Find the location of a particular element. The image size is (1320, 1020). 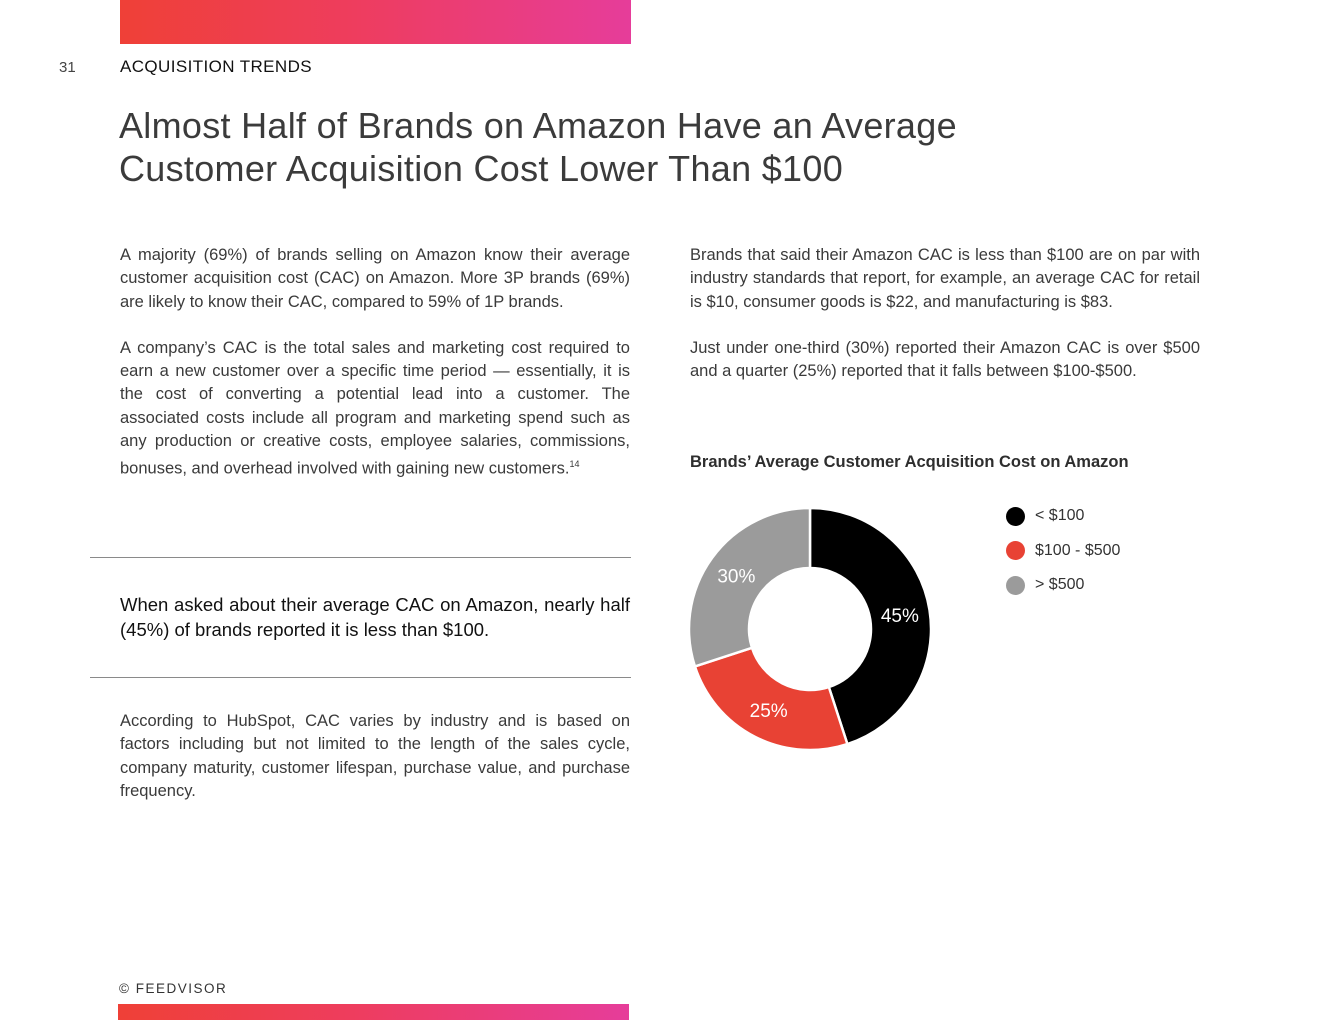

section-heading: ACQUISITION TRENDS is located at coordinates (216, 66).